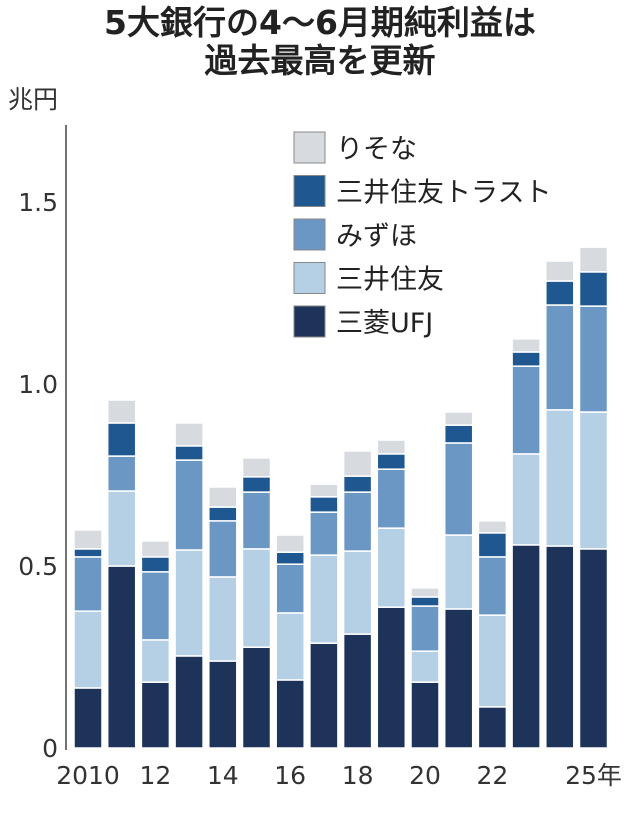  I want to click on x-tick-label: 20, so click(425, 775).